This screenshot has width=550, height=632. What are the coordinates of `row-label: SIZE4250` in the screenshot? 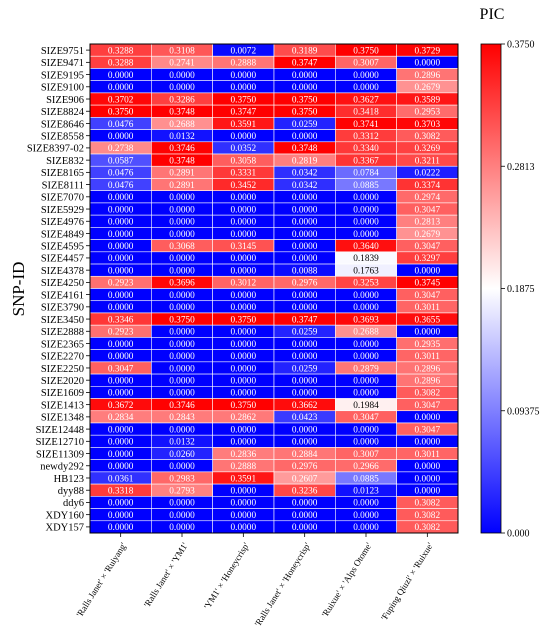 It's located at (62, 283).